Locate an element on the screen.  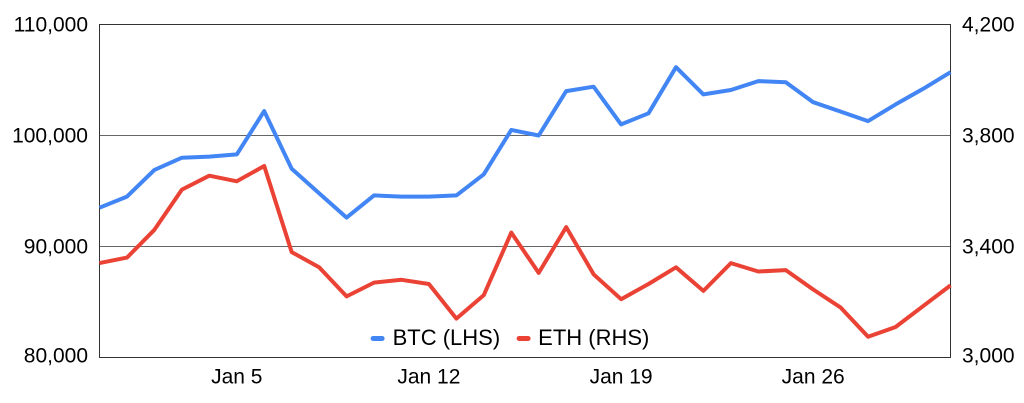
btc-legend-swatch is located at coordinates (377, 338).